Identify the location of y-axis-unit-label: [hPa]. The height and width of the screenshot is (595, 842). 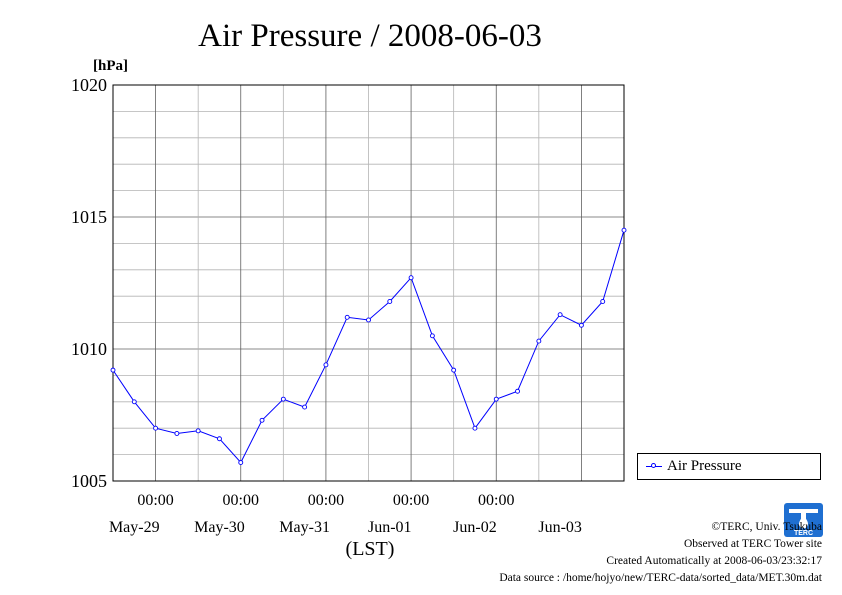
(110, 66).